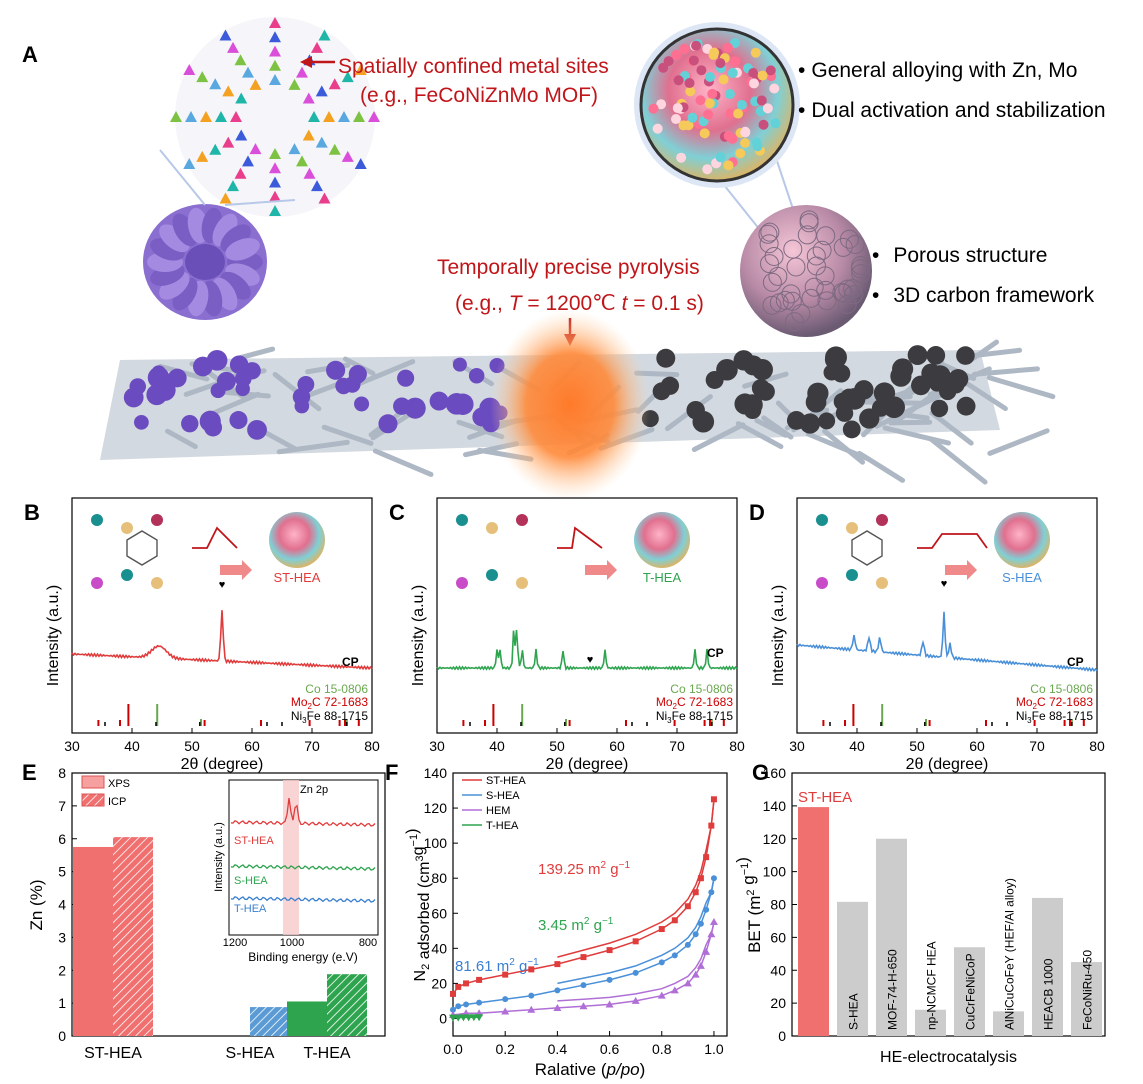 This screenshot has height=1084, width=1143. Describe the element at coordinates (893, 989) in the screenshot. I see `bar-label: MOF-74-H-650` at that location.